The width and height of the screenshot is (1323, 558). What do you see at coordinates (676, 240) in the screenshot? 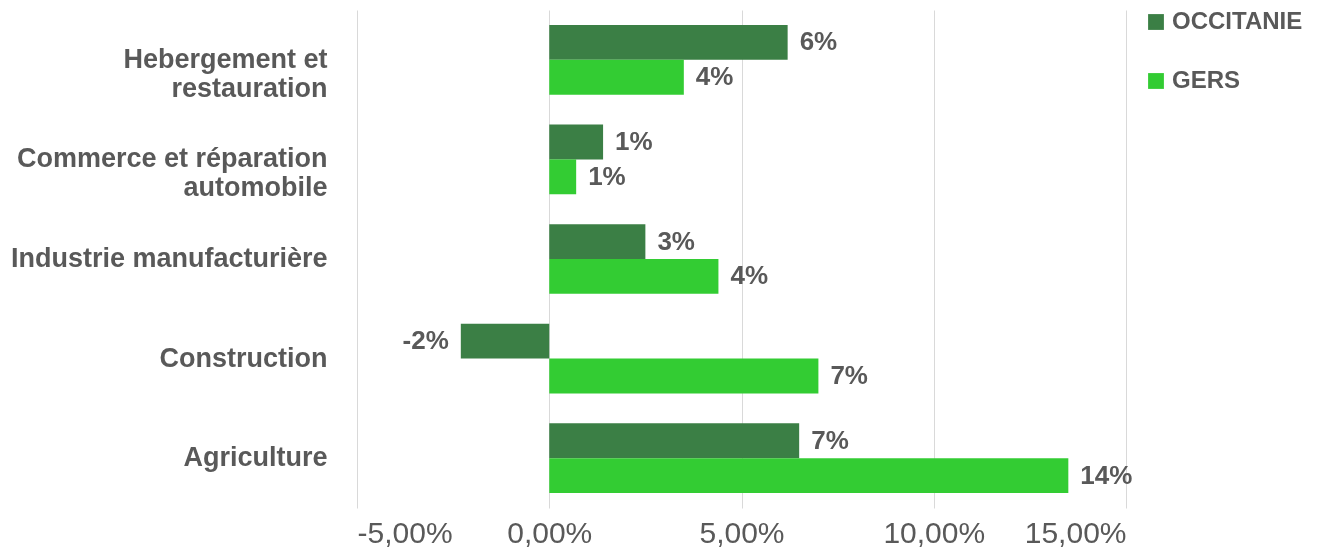
I see `data-label: 3%` at bounding box center [676, 240].